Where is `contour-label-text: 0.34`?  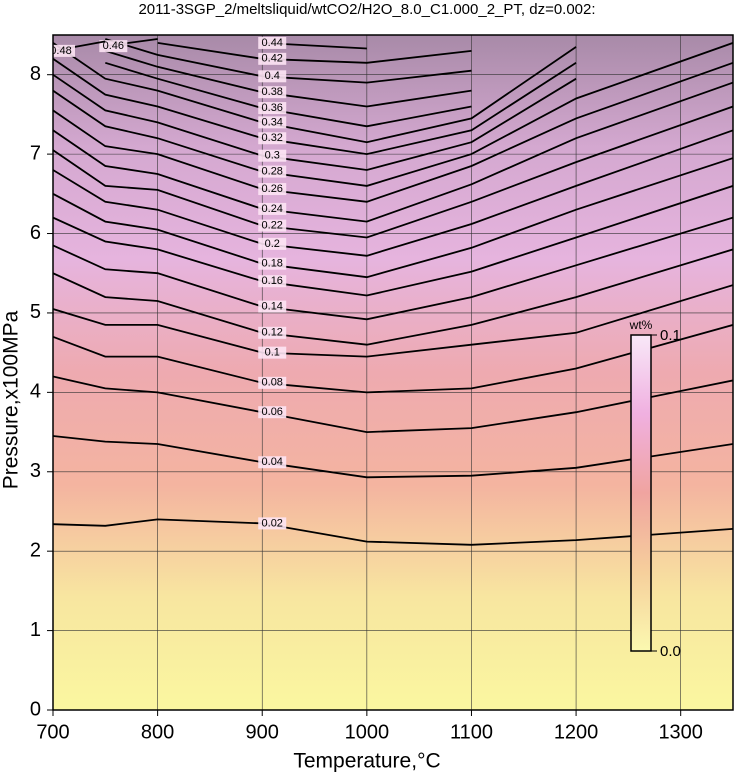 contour-label-text: 0.34 is located at coordinates (272, 122).